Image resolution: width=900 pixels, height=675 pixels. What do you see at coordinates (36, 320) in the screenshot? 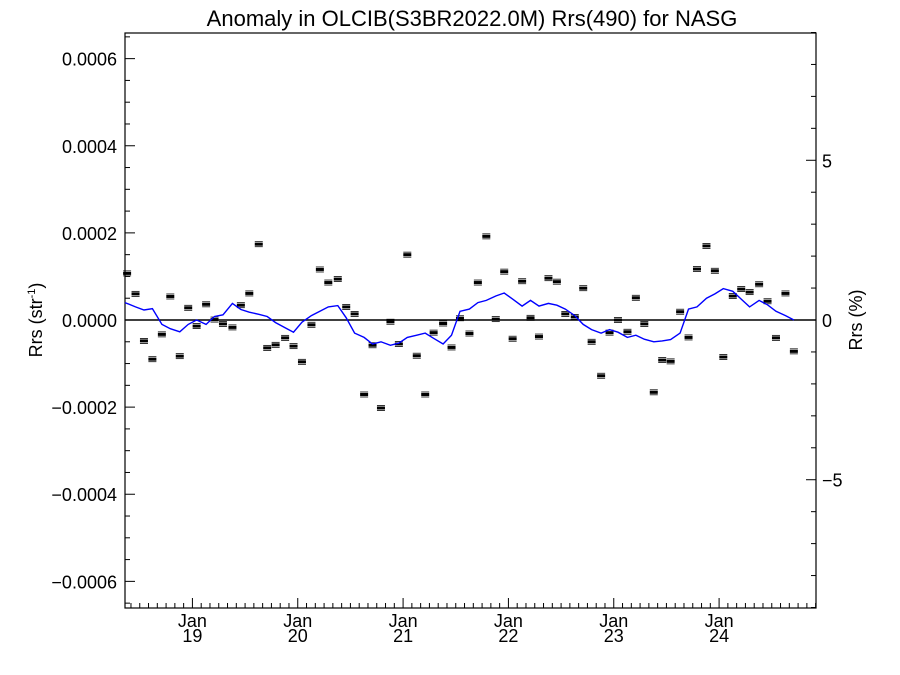
I see `y-axis-label-left: Rrs (str-1)` at bounding box center [36, 320].